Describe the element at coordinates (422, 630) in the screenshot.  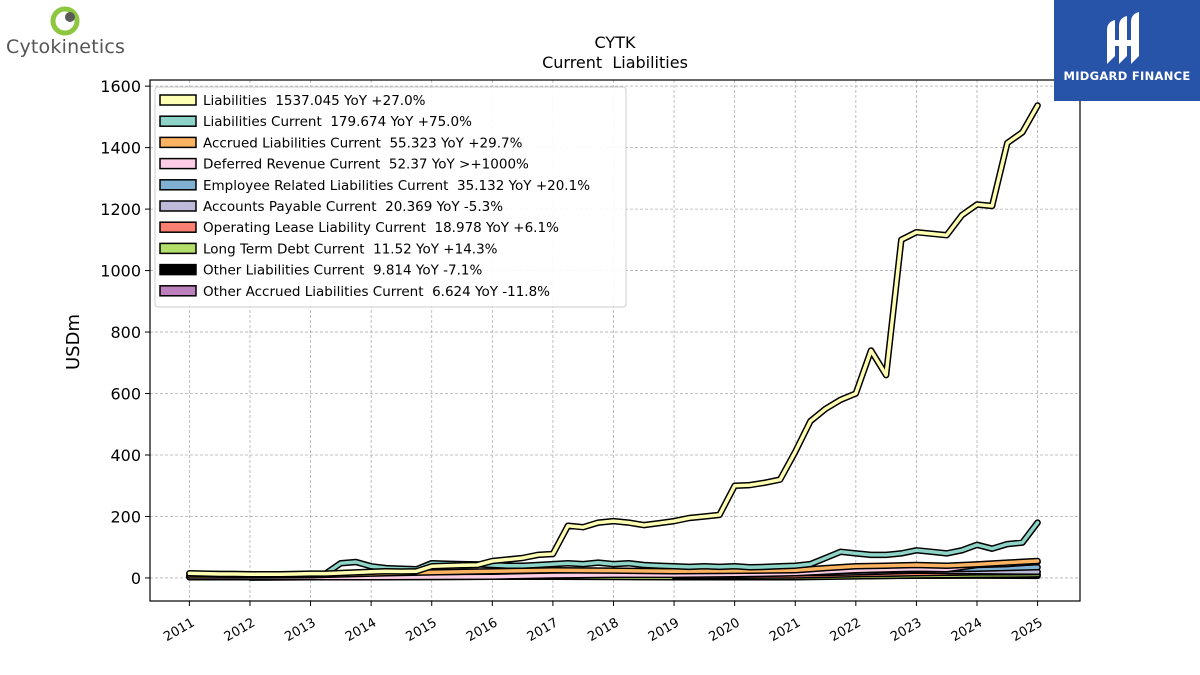
I see `x-tick-label: 2015` at that location.